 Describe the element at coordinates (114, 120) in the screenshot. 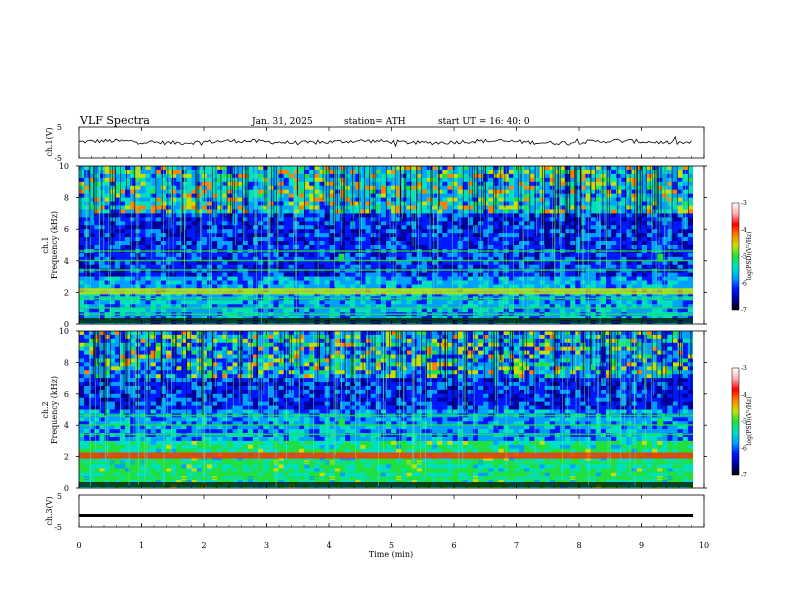

I see `figure-title: VLF Spectra` at that location.